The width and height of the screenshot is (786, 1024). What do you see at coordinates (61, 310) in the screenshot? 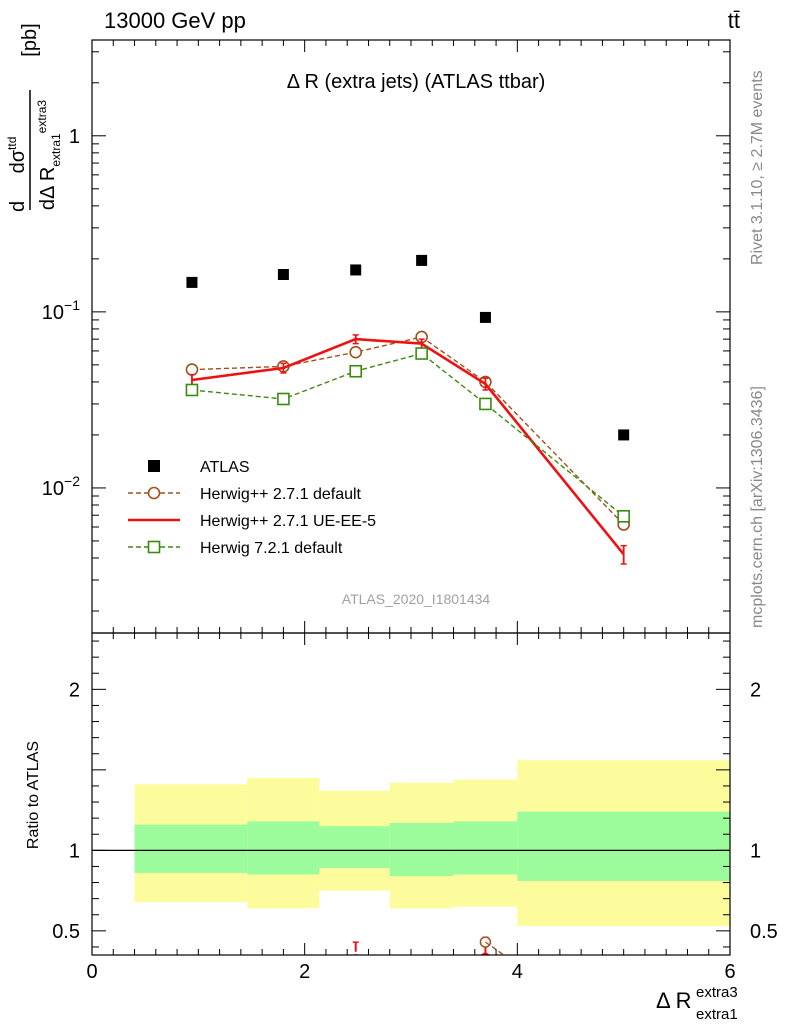
I see `y-tick-label: 10⁻¹` at bounding box center [61, 310].